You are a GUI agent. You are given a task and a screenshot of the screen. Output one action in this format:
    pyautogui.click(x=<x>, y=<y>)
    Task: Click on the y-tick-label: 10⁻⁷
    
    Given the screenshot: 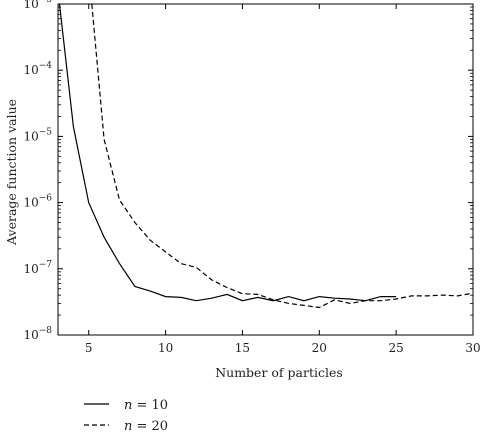 What is the action you would take?
    pyautogui.click(x=37, y=268)
    